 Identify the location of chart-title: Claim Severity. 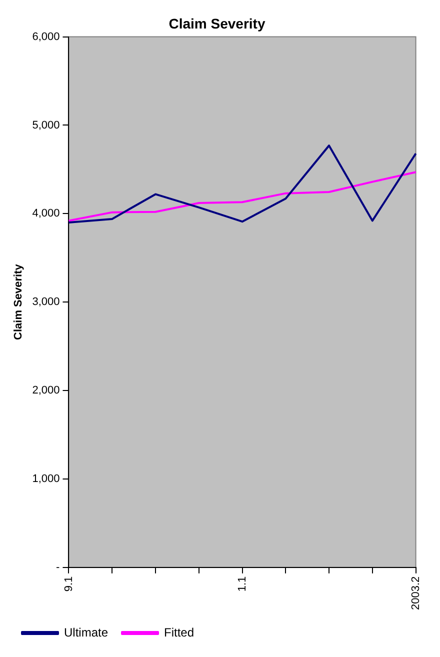
(217, 23).